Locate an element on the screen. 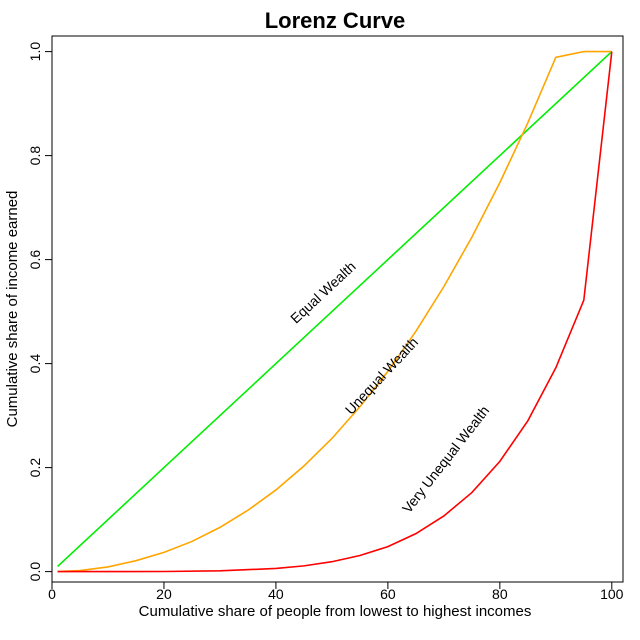 This screenshot has height=640, width=640. x-tick-label: 80 is located at coordinates (500, 594).